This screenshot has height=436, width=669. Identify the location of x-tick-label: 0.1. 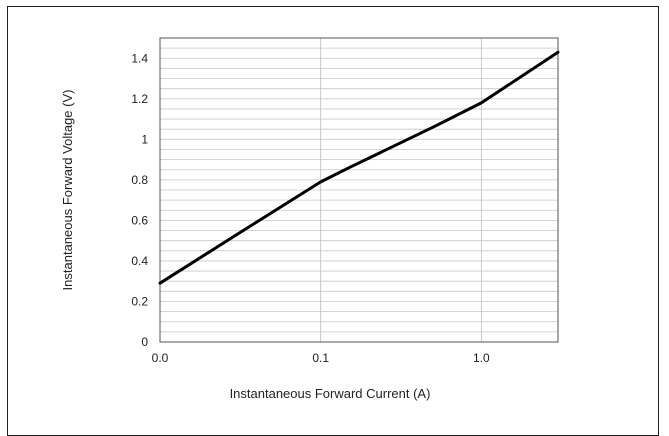
(320, 358).